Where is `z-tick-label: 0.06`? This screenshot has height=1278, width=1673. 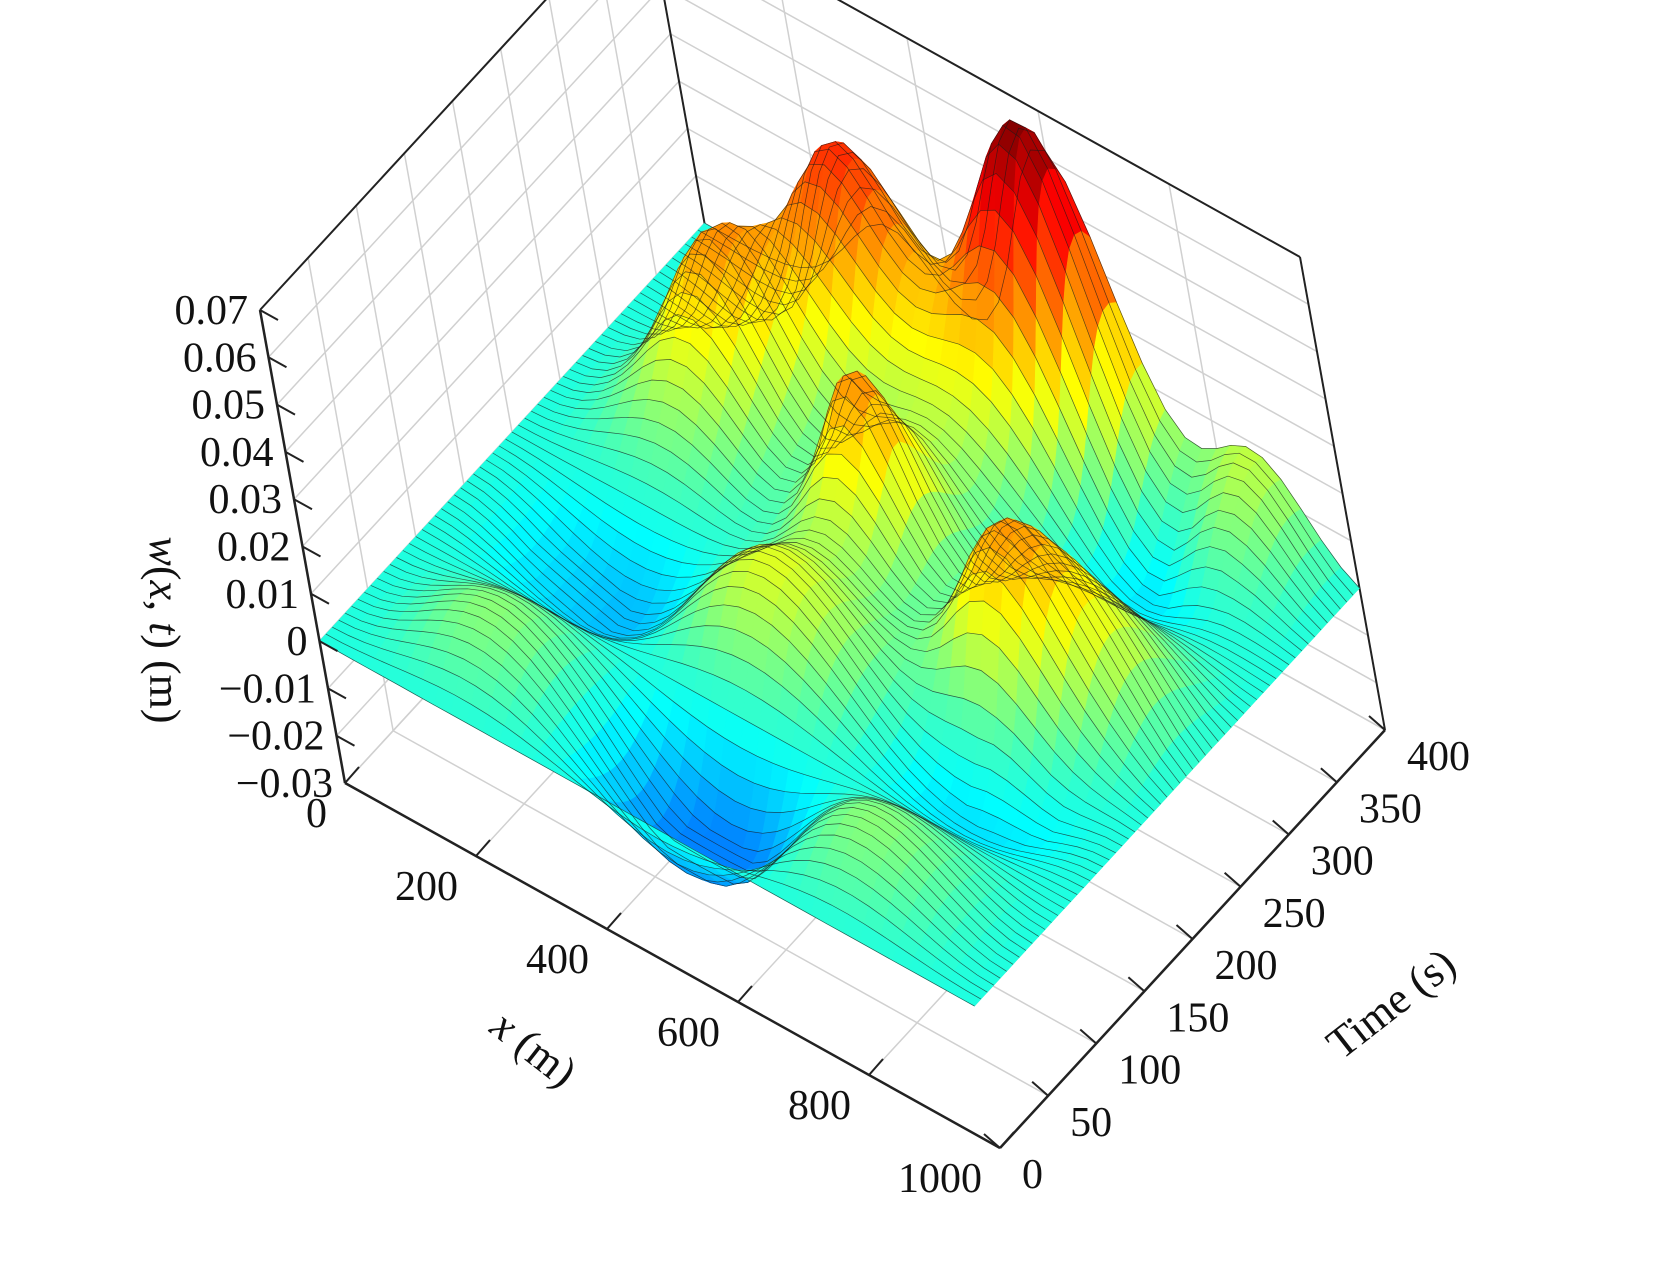
z-tick-label: 0.06 is located at coordinates (220, 358).